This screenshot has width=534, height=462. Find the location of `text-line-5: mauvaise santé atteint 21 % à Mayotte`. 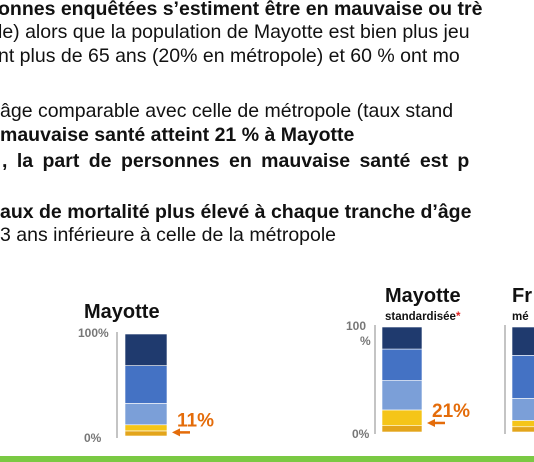

text-line-5: mauvaise santé atteint 21 % à Mayotte is located at coordinates (177, 135).